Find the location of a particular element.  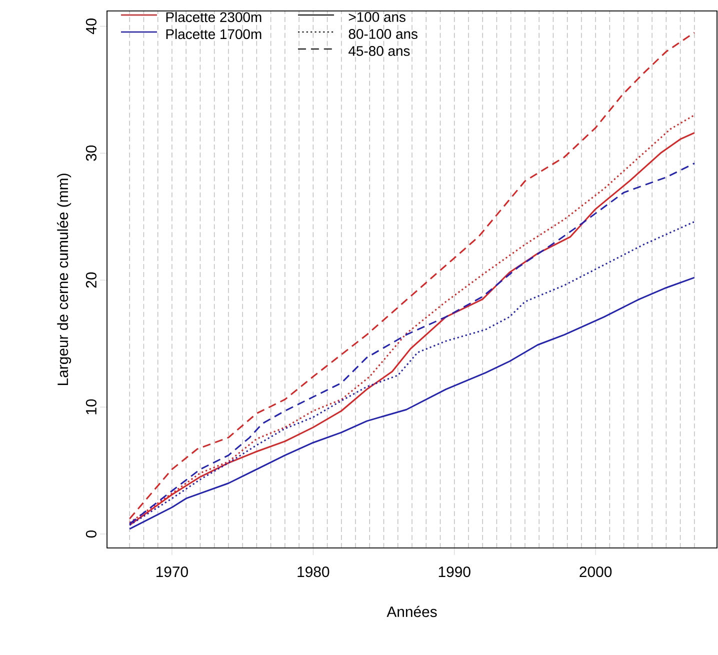

y-axis-title: Largeur de cerne cumulée (mm) is located at coordinates (64, 279).